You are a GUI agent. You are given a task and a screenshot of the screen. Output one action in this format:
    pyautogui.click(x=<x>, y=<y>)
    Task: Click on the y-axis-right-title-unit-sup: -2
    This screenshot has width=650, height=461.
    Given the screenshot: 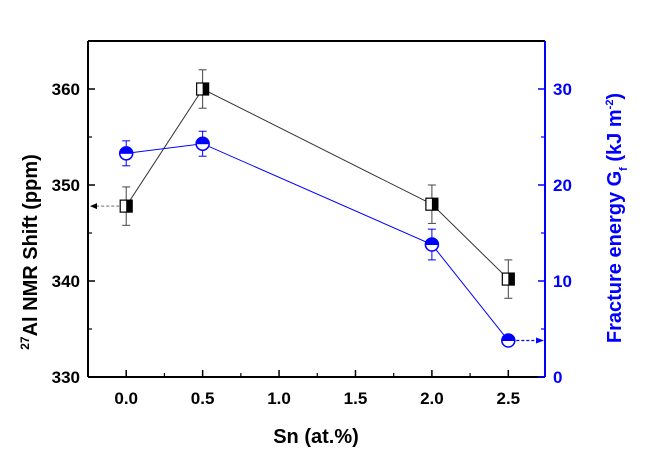 What is the action you would take?
    pyautogui.click(x=610, y=105)
    